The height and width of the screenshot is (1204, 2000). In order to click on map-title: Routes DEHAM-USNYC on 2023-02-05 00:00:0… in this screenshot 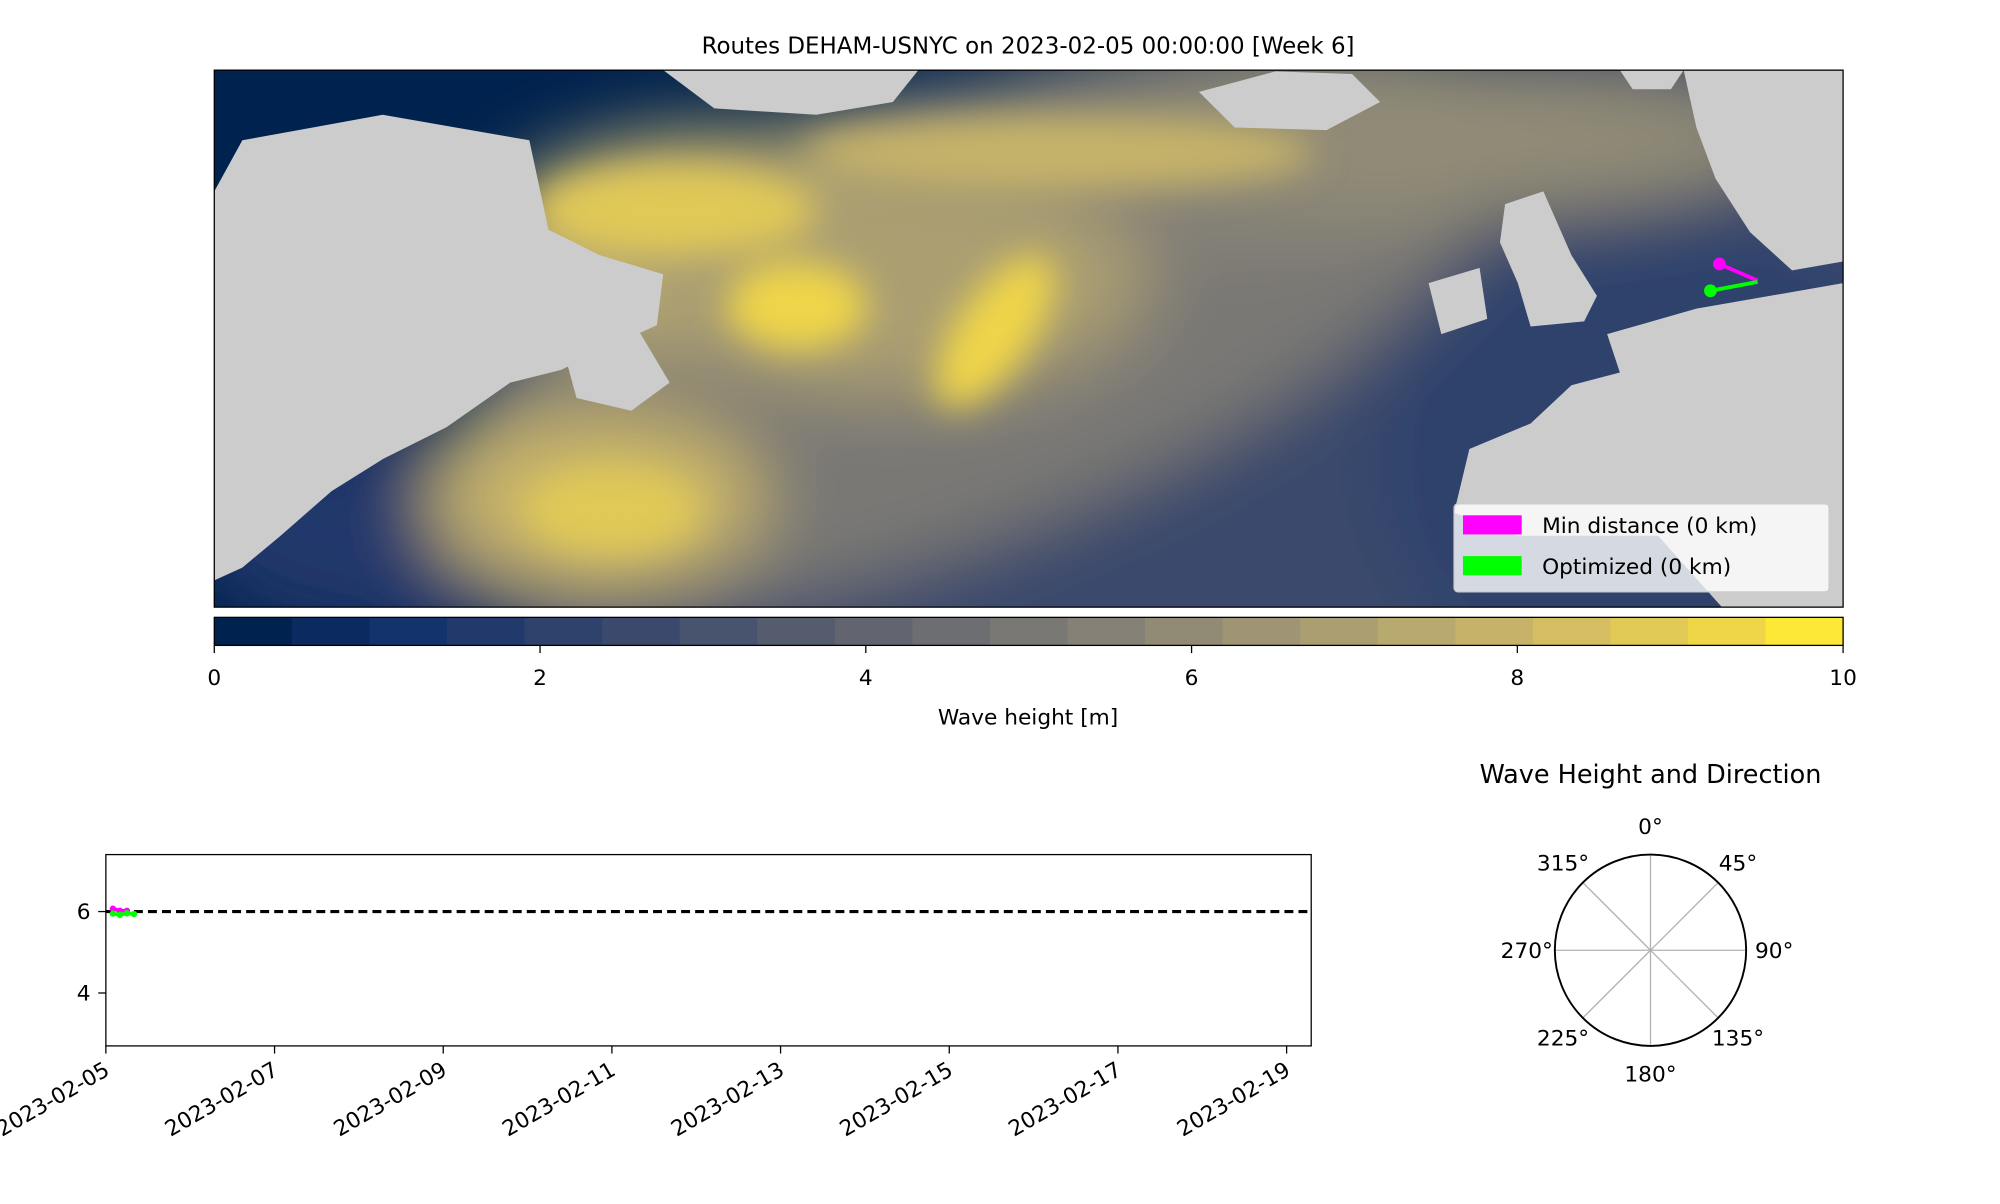, I will do `click(1028, 47)`.